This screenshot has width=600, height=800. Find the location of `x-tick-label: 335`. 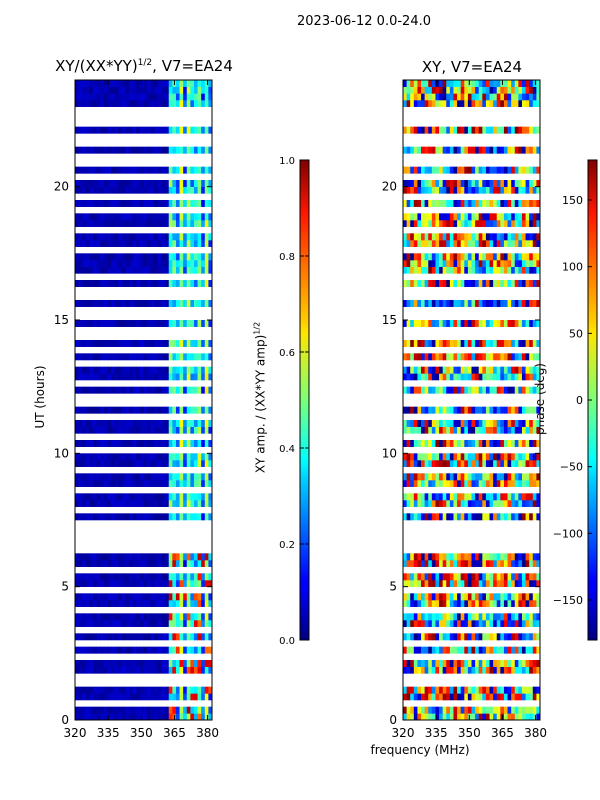

x-tick-label: 335 is located at coordinates (108, 733).